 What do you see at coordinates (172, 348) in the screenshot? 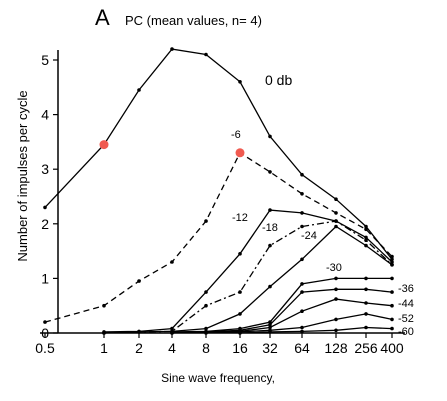
I see `x-tick-label: 4` at bounding box center [172, 348].